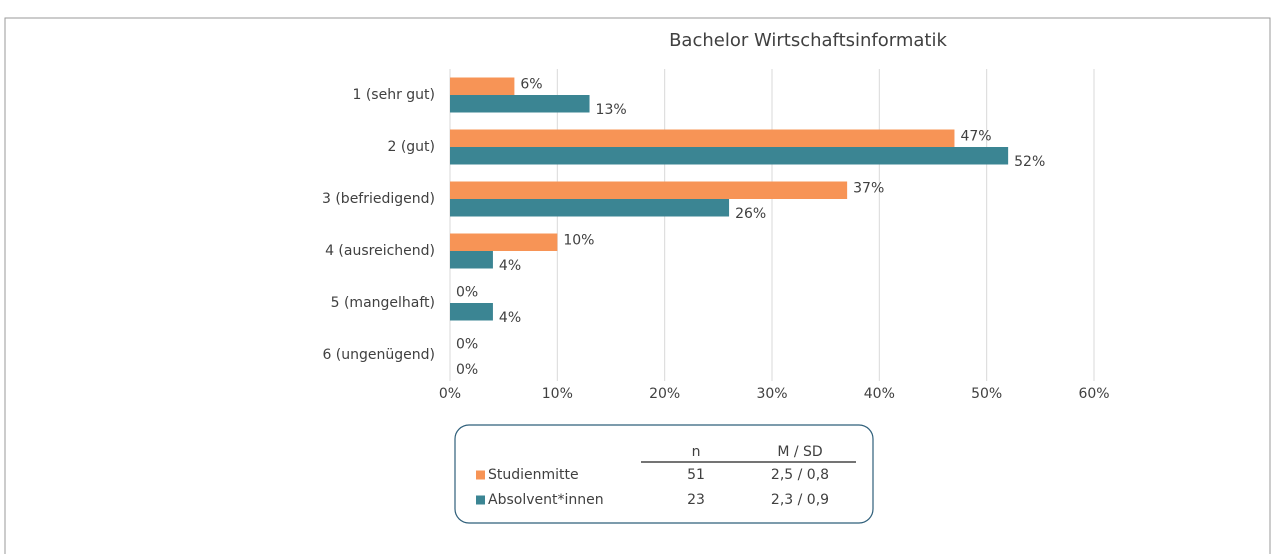  What do you see at coordinates (696, 452) in the screenshot?
I see `table-header: n` at bounding box center [696, 452].